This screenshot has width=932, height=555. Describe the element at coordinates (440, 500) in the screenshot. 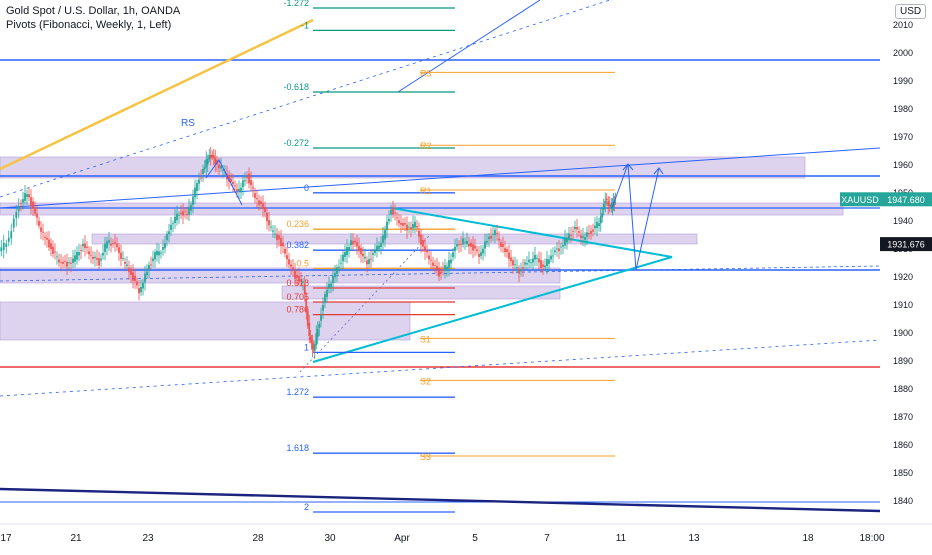

I see `navy-trendline` at that location.